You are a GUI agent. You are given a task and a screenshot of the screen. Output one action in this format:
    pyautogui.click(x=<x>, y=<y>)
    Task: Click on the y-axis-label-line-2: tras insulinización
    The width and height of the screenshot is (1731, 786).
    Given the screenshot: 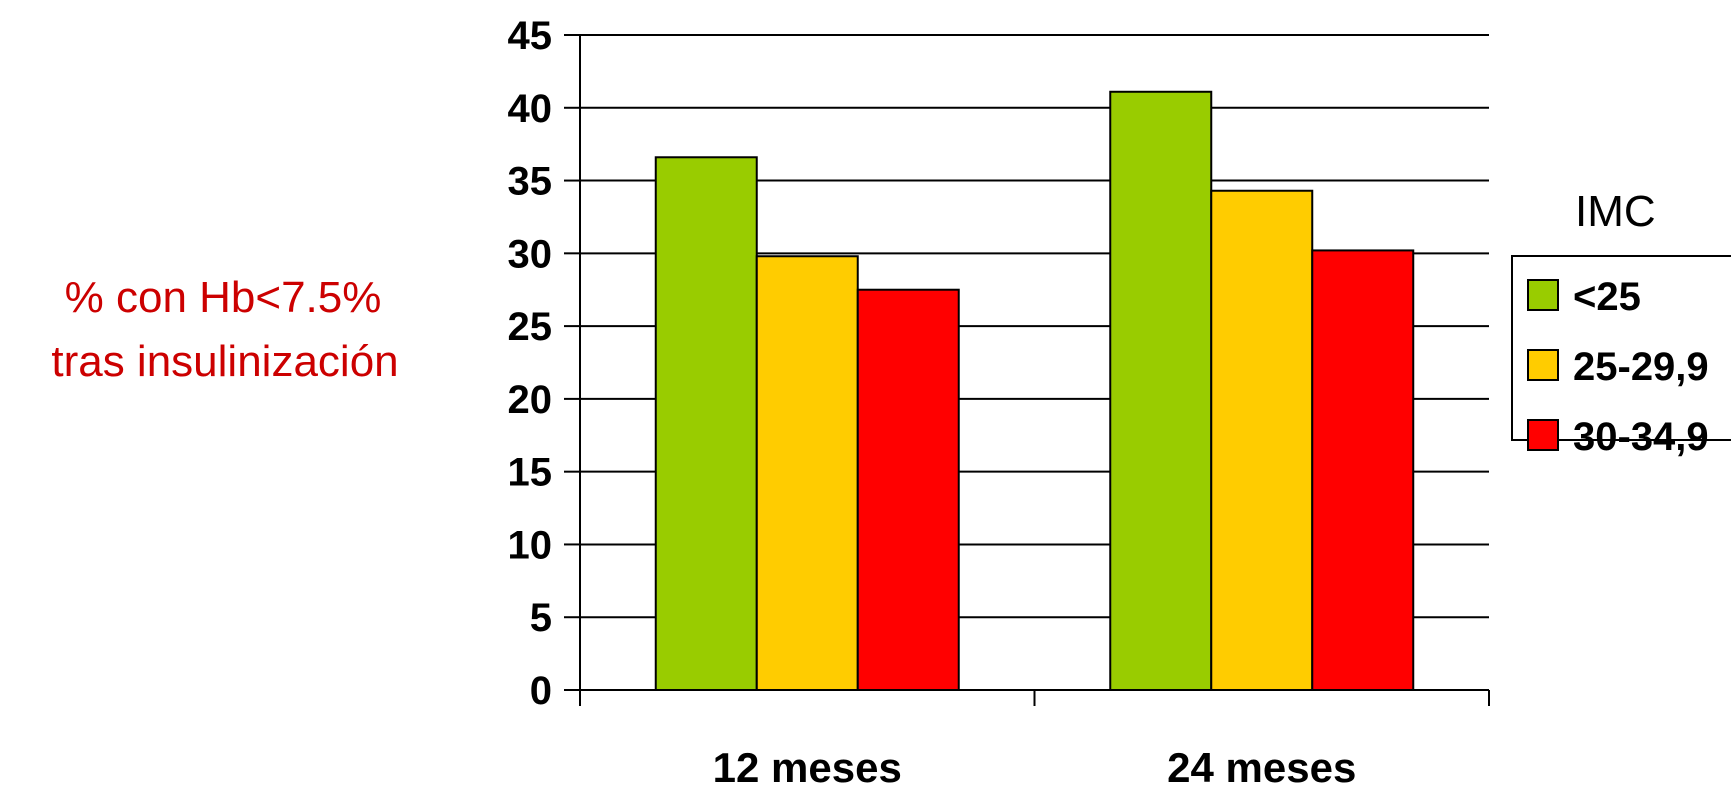 What is the action you would take?
    pyautogui.click(x=224, y=361)
    